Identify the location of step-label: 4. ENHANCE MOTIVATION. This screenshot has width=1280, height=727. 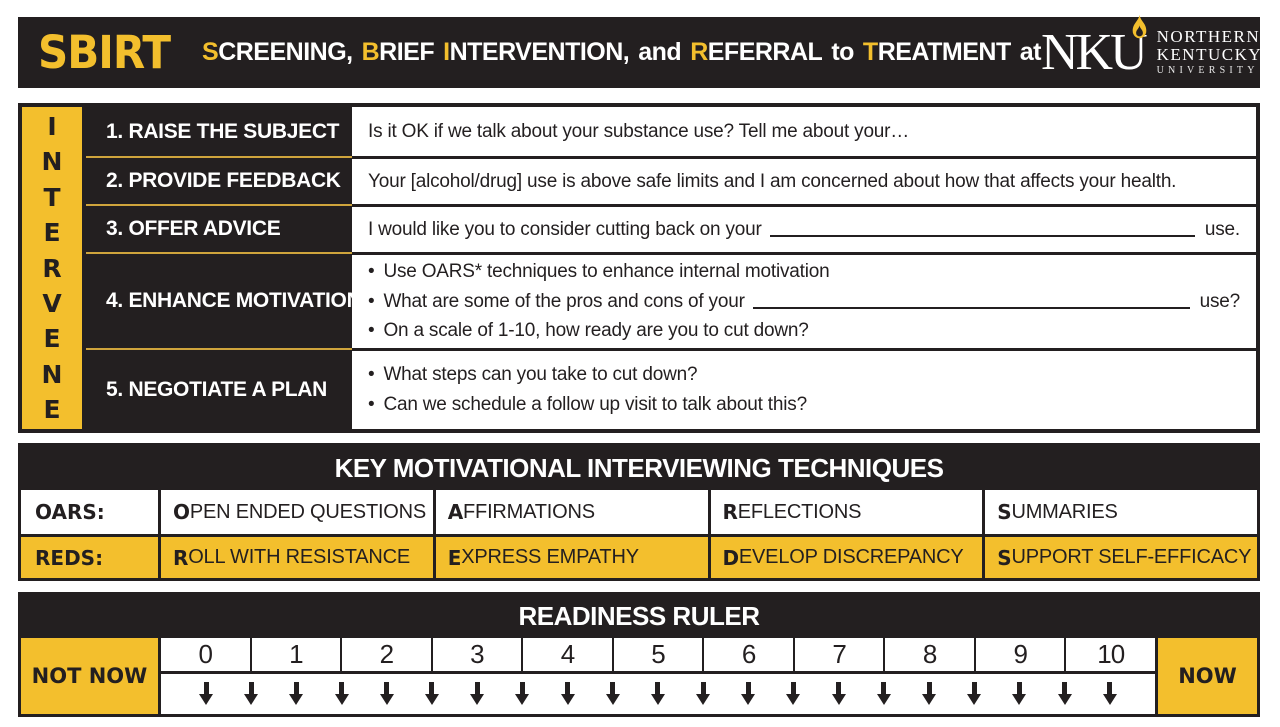
(224, 300).